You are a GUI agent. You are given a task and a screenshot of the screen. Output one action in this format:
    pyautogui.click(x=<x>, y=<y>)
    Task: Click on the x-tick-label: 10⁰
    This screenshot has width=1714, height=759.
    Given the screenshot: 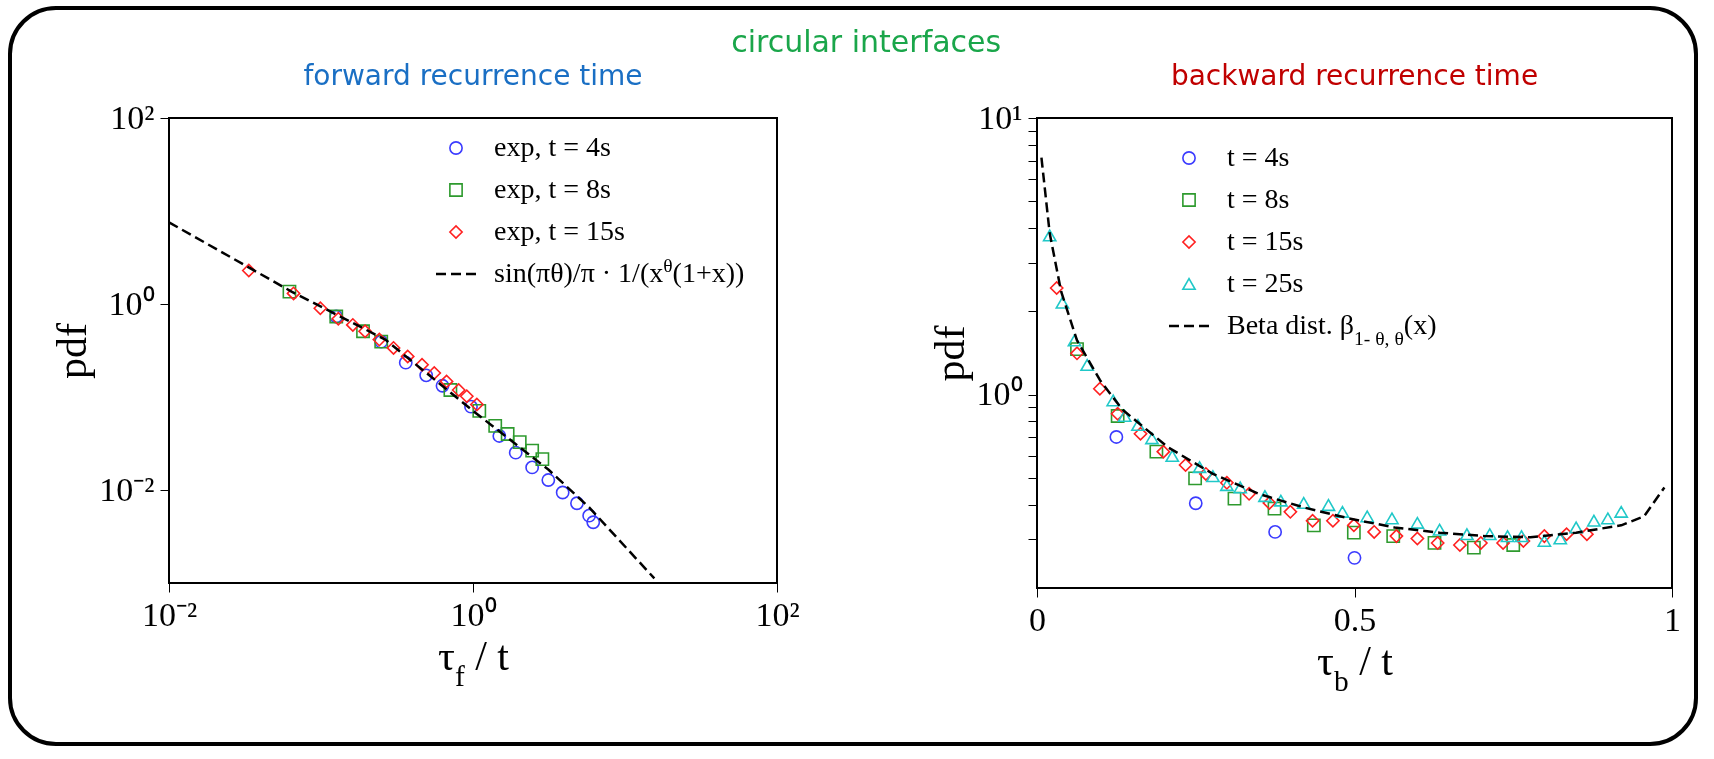 What is the action you would take?
    pyautogui.click(x=473, y=614)
    